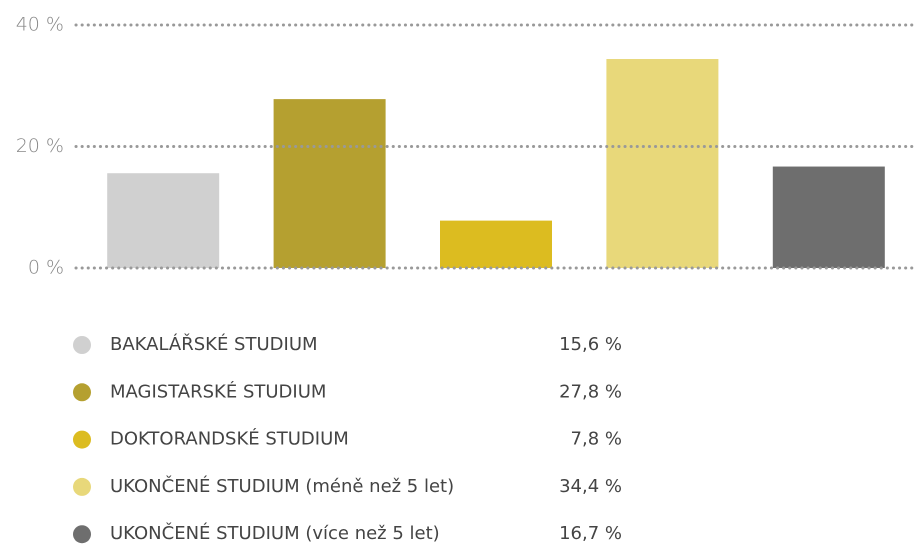 The height and width of the screenshot is (547, 915). I want to click on y-tick-label: 20 %, so click(40, 146).